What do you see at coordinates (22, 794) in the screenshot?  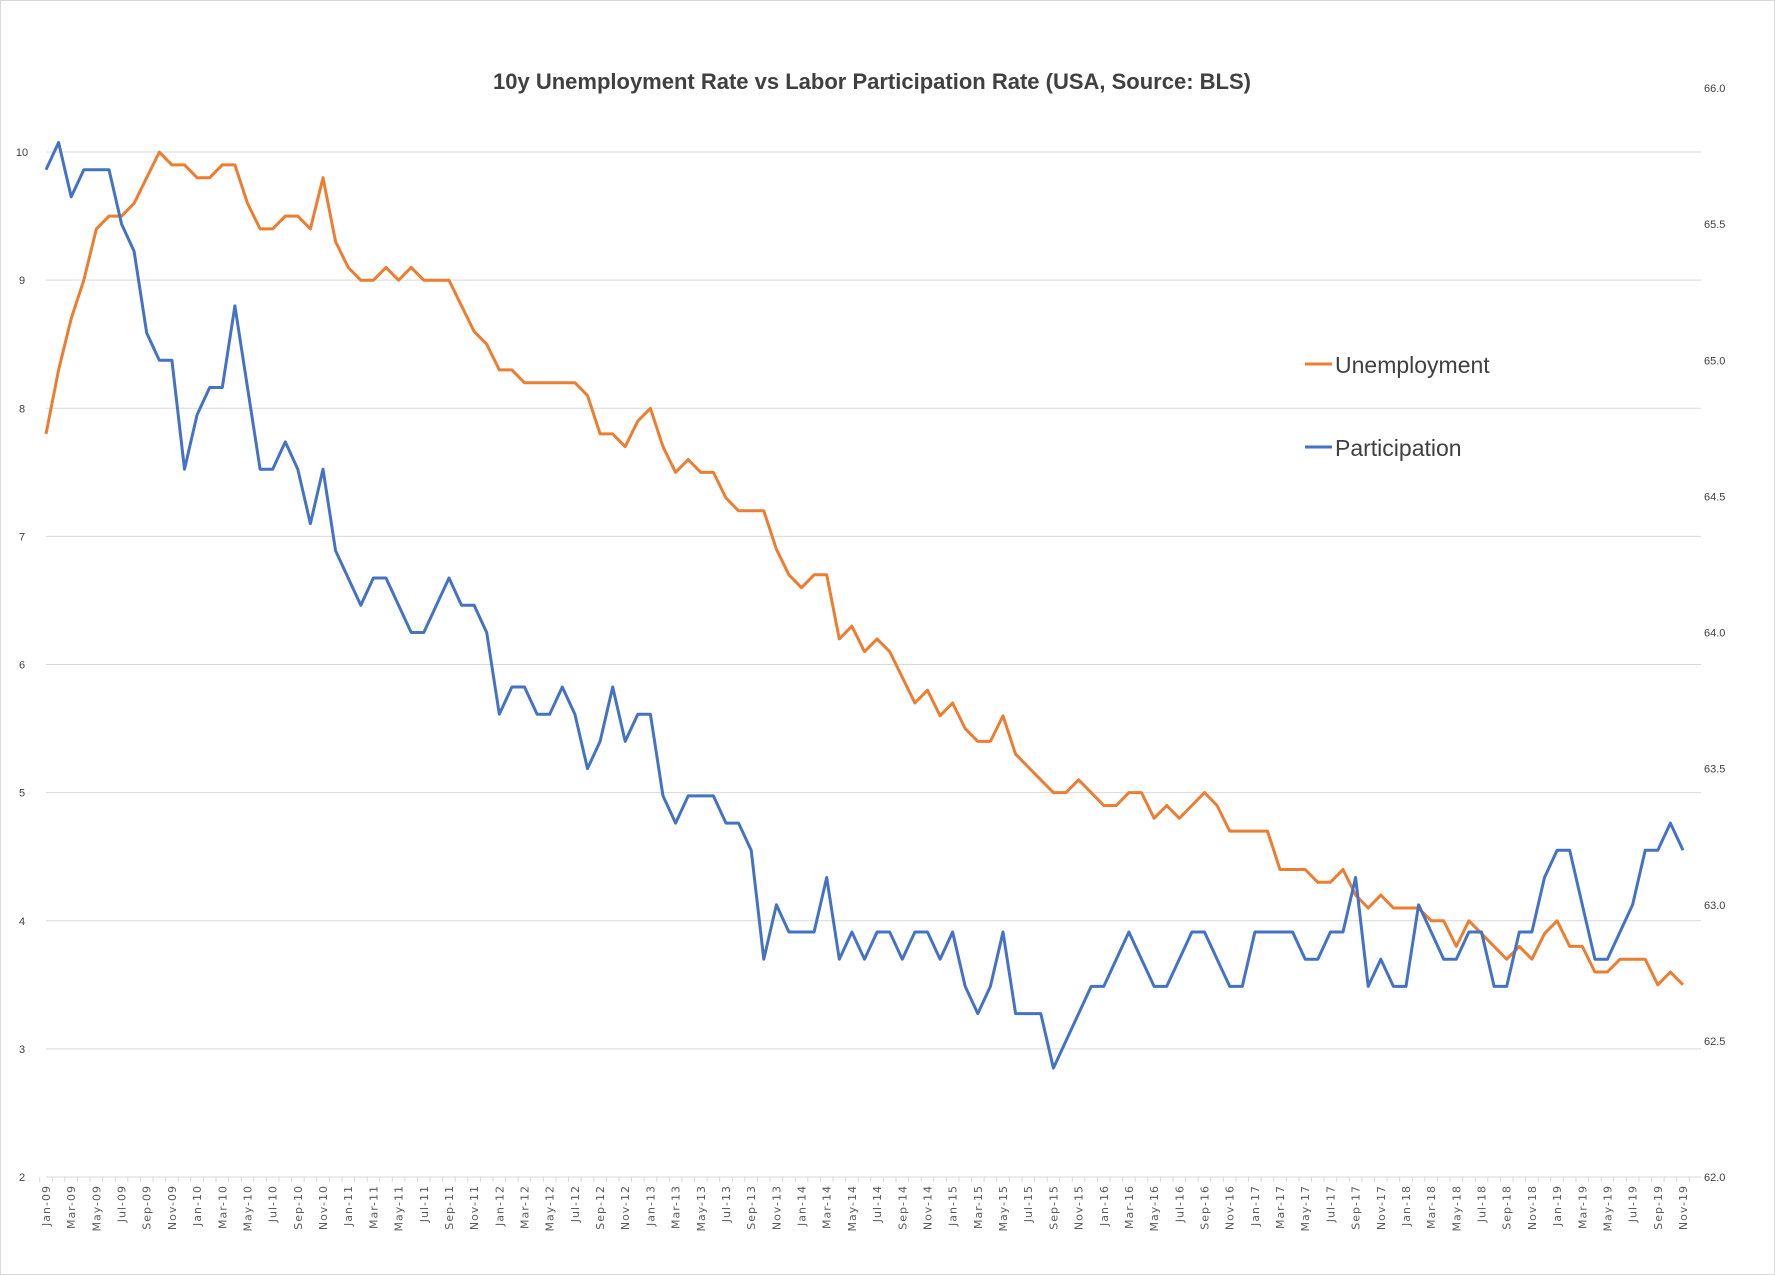 I see `y-left-tick-label: 5` at bounding box center [22, 794].